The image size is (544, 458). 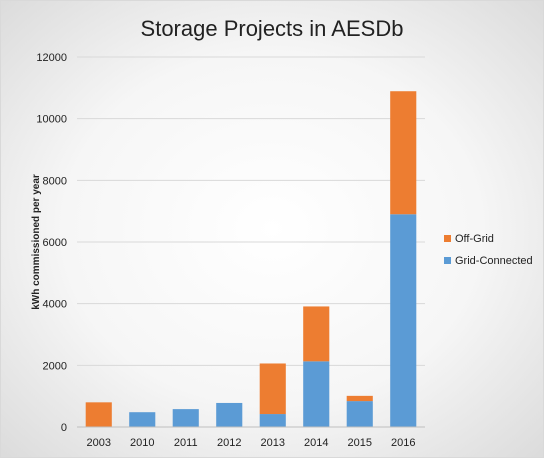 I want to click on x-tick-label: 2016, so click(x=403, y=443).